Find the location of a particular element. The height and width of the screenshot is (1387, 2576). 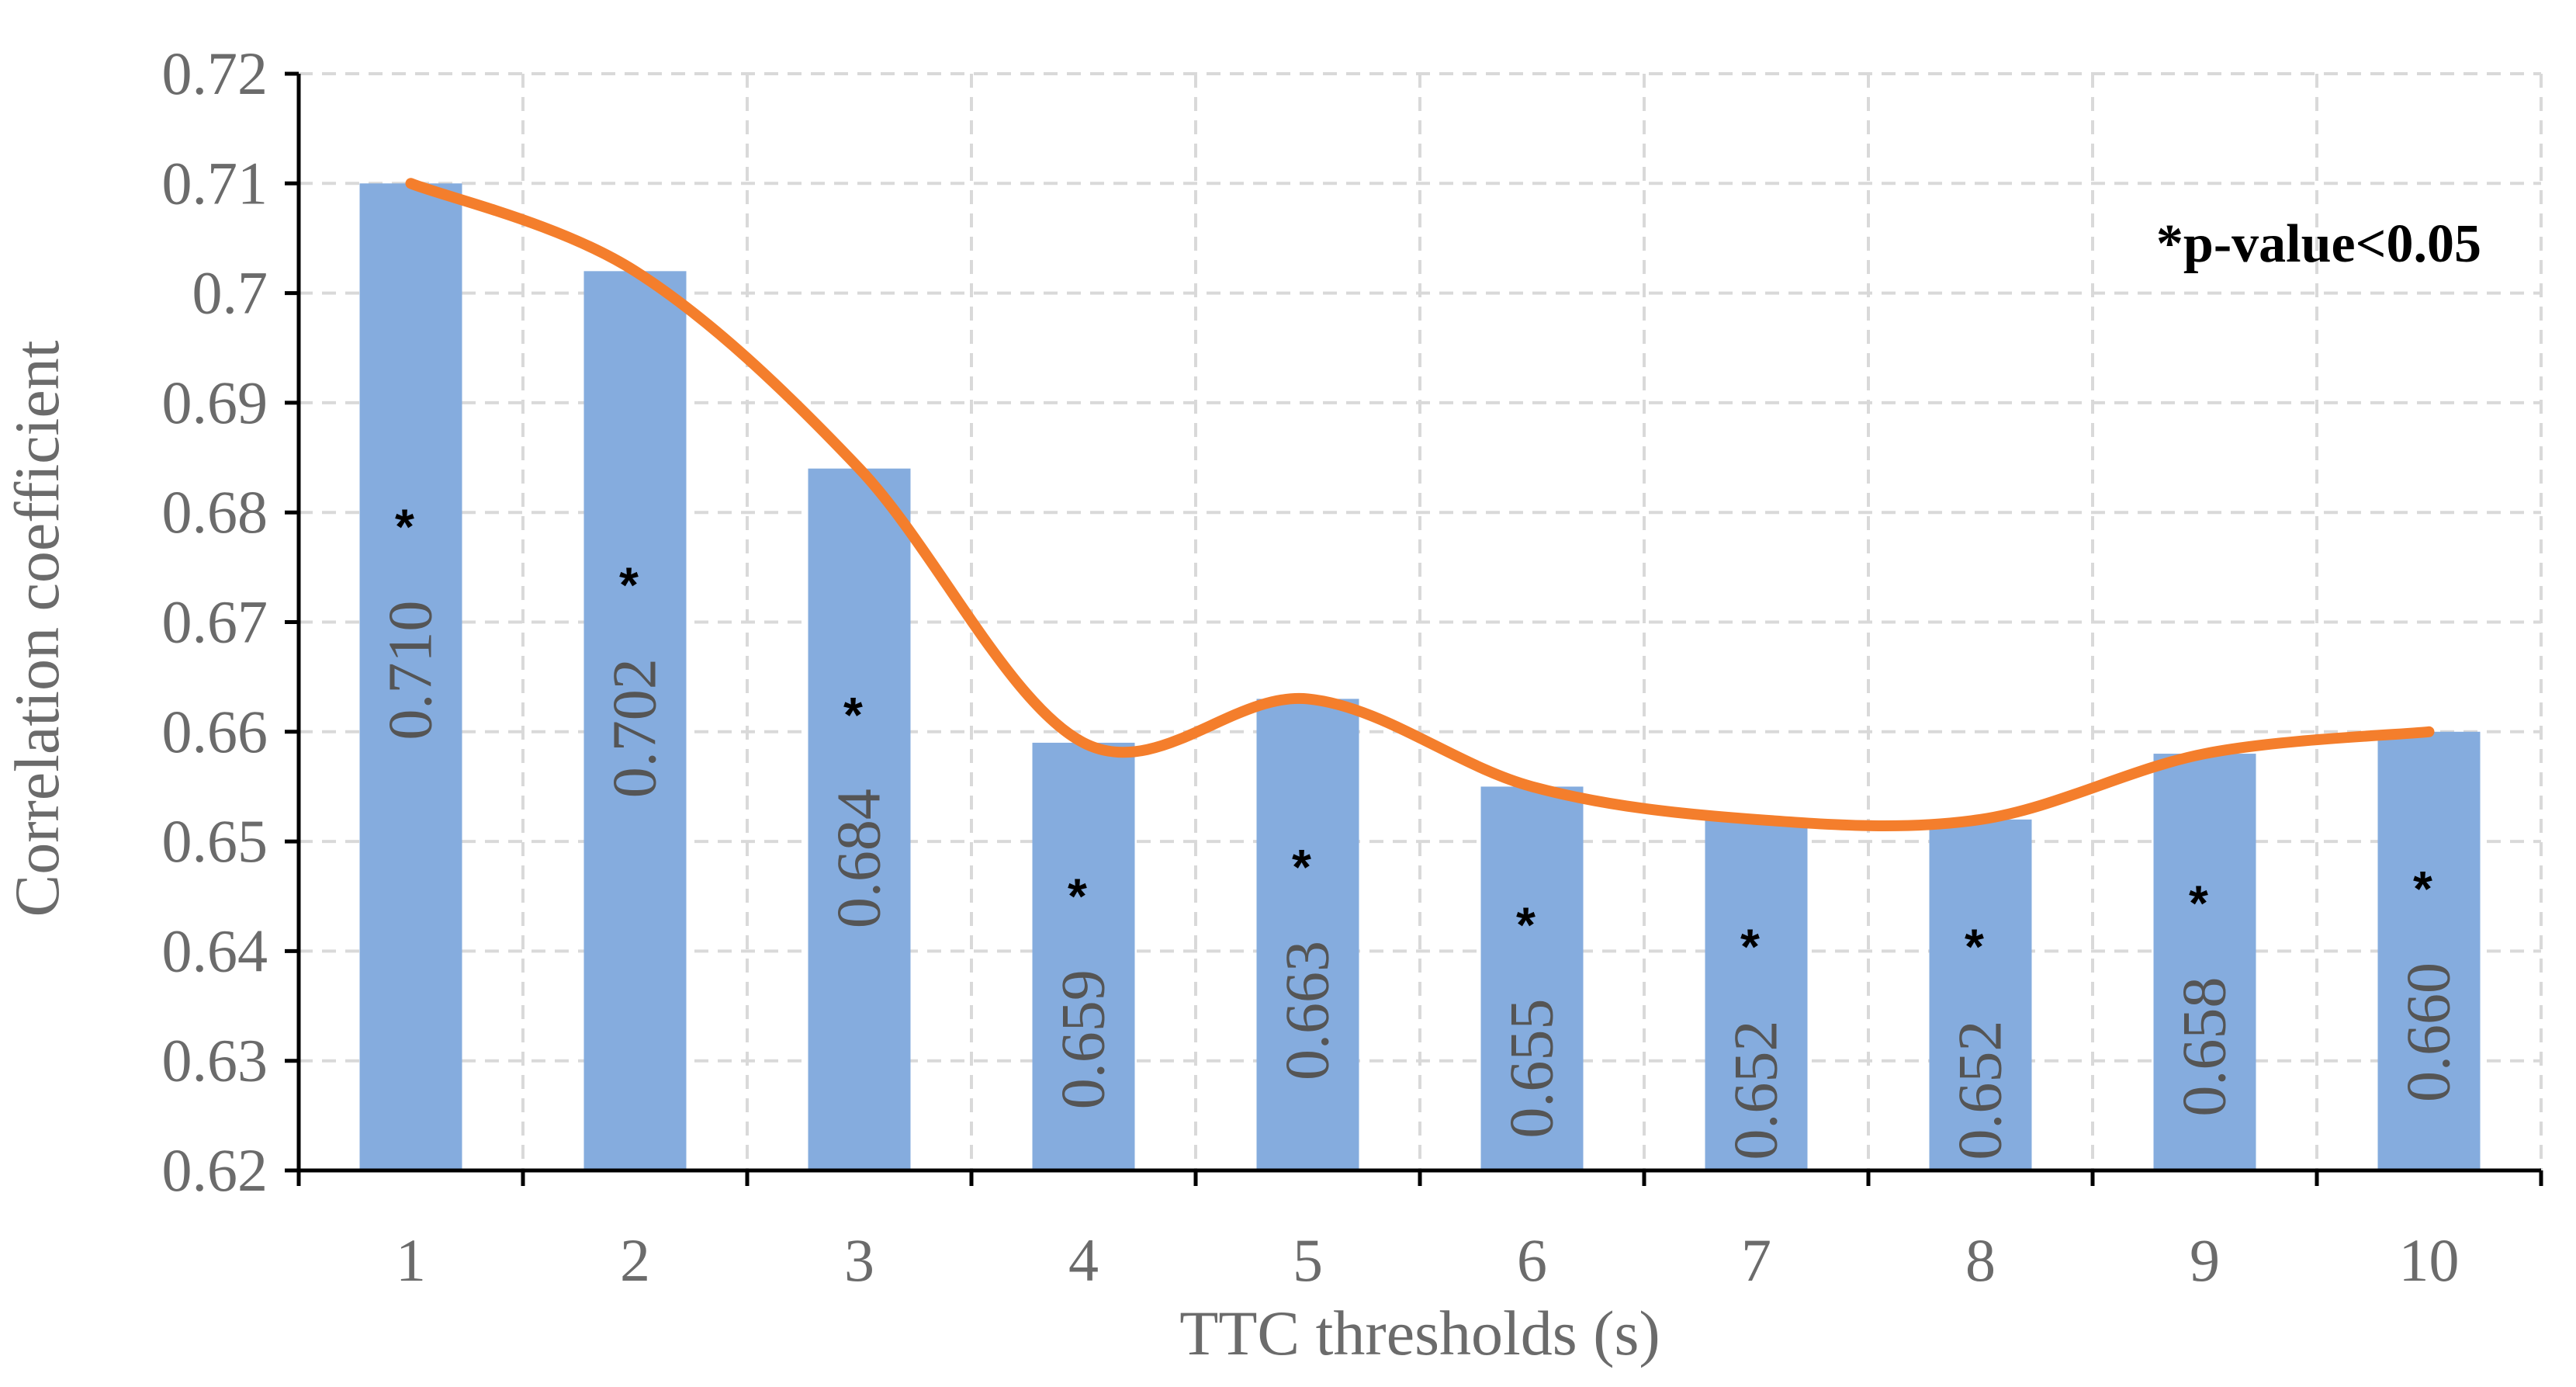

y-tick-label: 0.72 is located at coordinates (215, 73).